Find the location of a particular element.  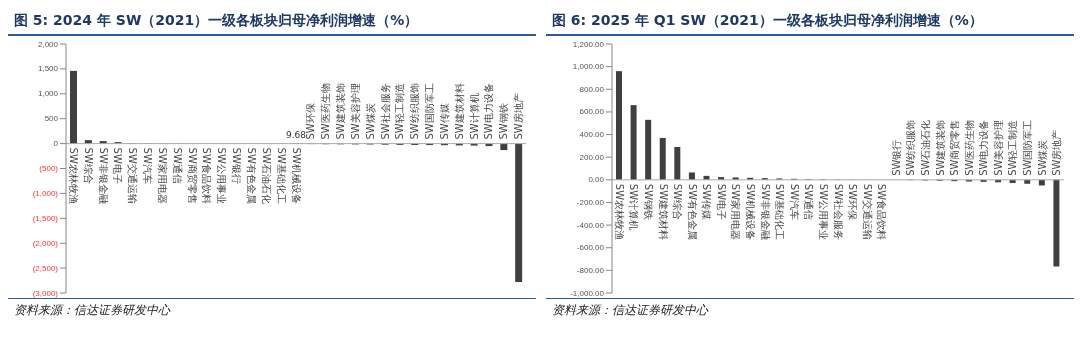

y-tick-label: 600.00 is located at coordinates (592, 112).